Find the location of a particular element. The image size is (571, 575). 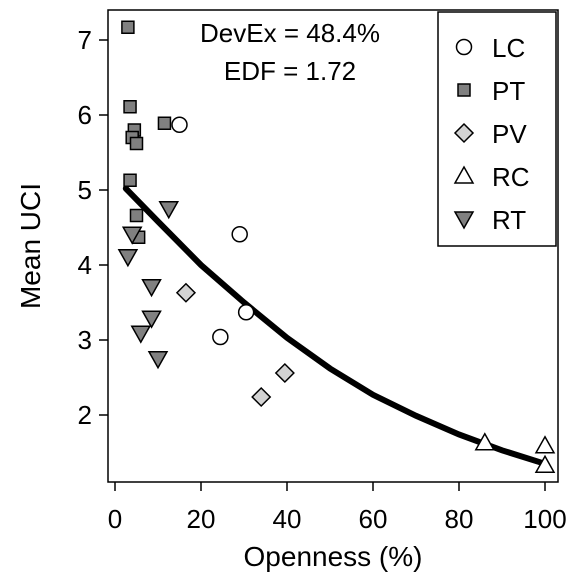

y-tick-label: 2 is located at coordinates (85, 415).